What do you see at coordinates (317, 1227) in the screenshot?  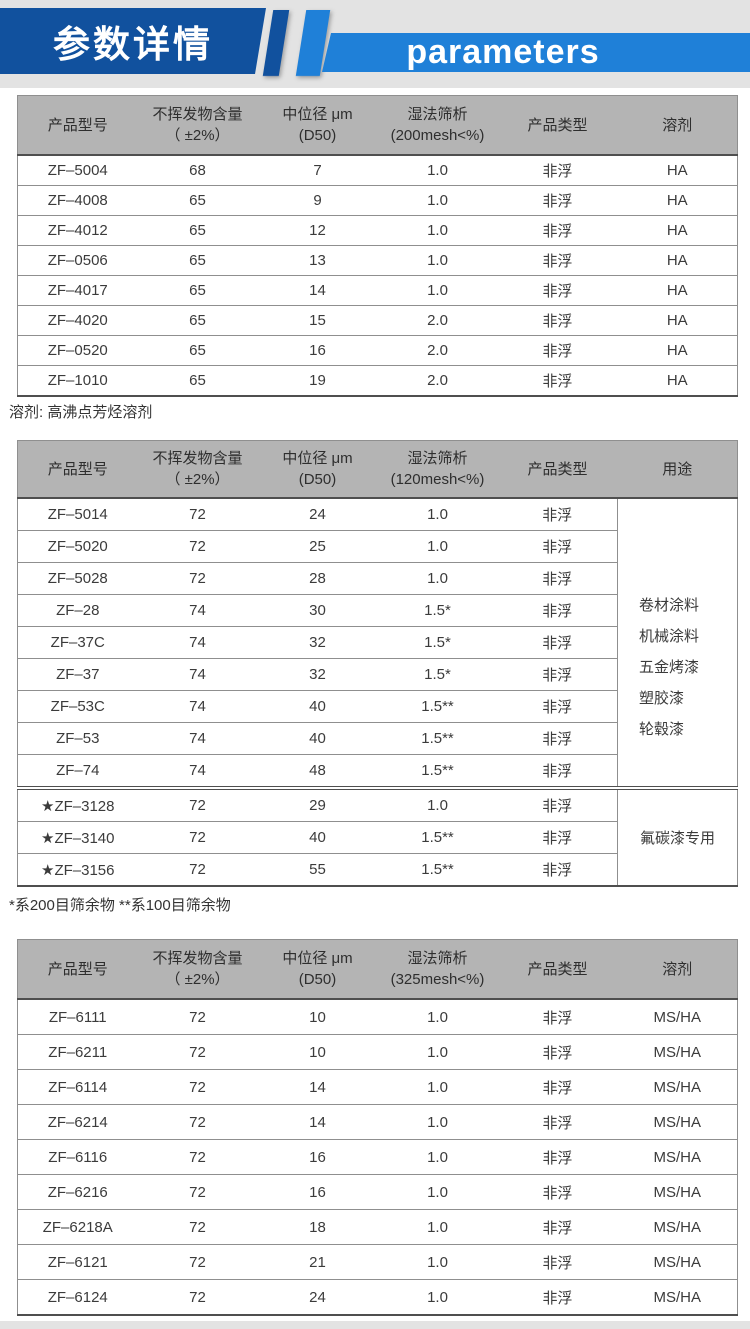 I see `cell: 18` at bounding box center [317, 1227].